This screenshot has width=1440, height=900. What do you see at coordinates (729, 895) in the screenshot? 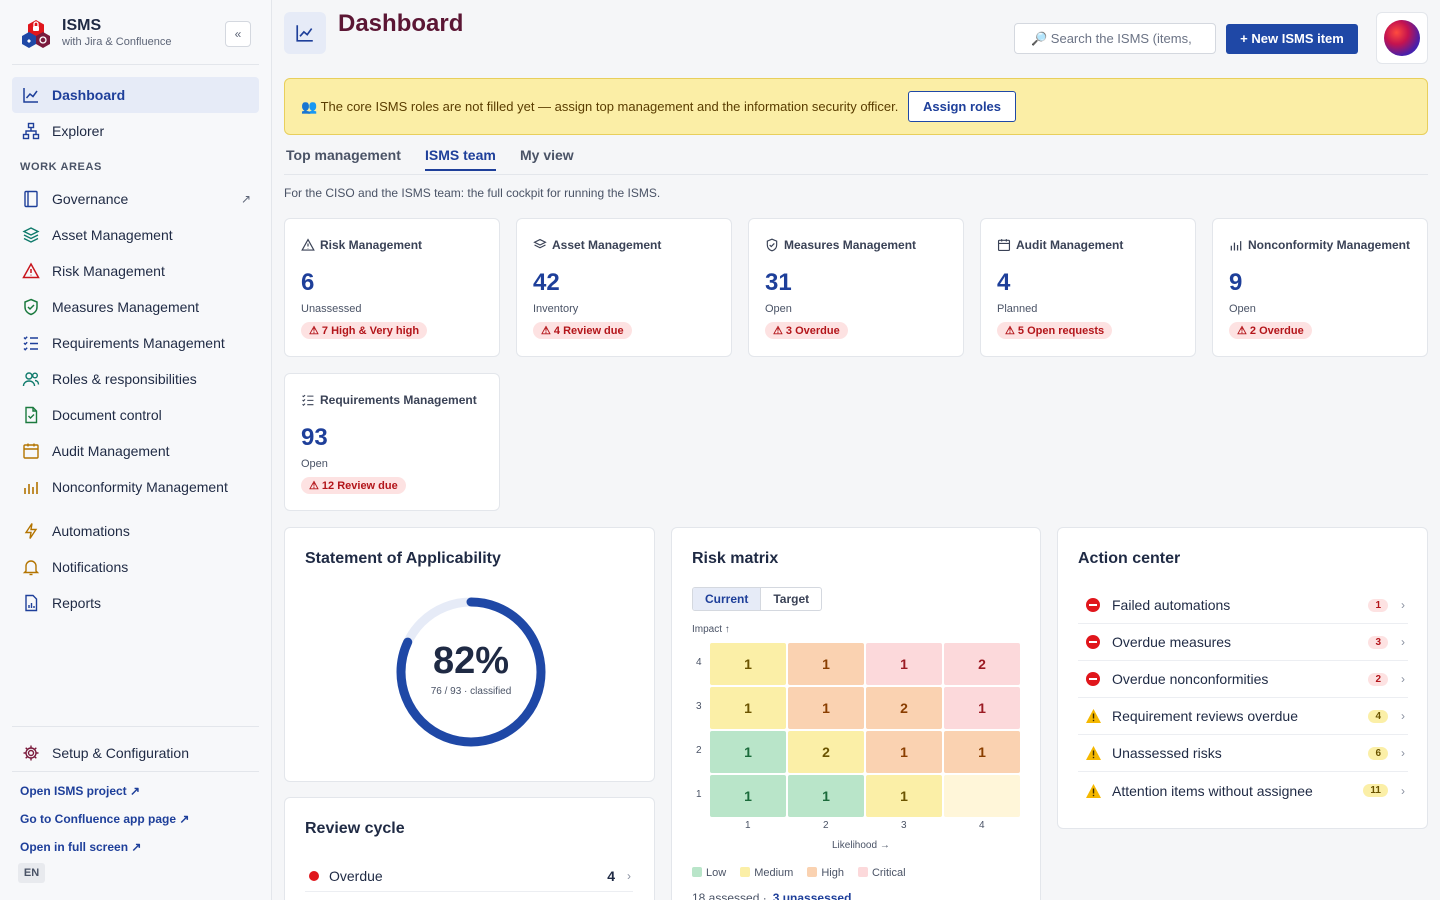
I see `assessed-count: 18 assessed ·` at bounding box center [729, 895].